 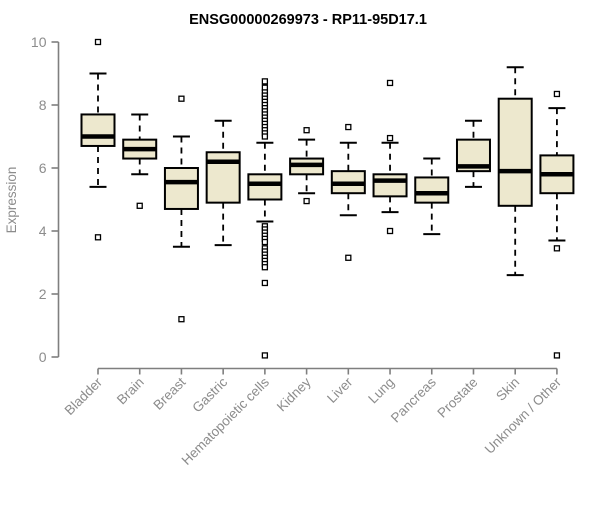 What do you see at coordinates (457, 398) in the screenshot?
I see `category-label: Prostate` at bounding box center [457, 398].